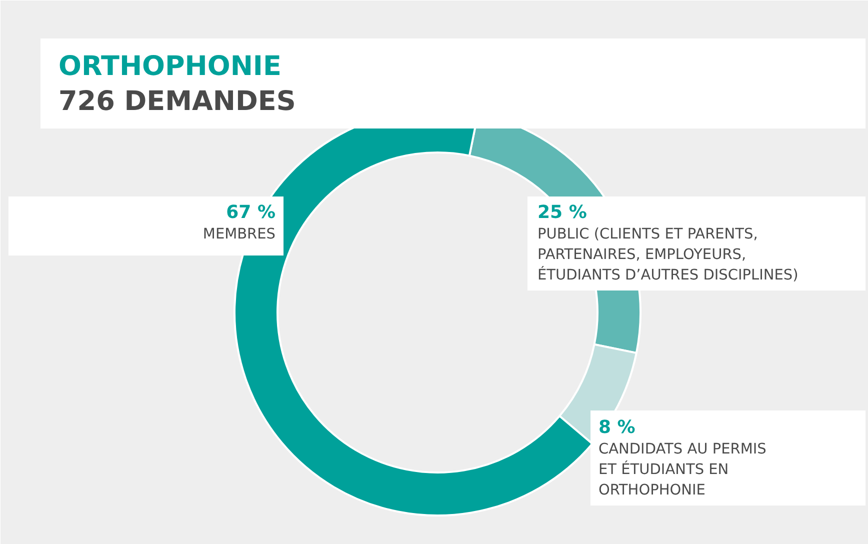  What do you see at coordinates (617, 427) in the screenshot?
I see `data-label: 8 %` at bounding box center [617, 427].